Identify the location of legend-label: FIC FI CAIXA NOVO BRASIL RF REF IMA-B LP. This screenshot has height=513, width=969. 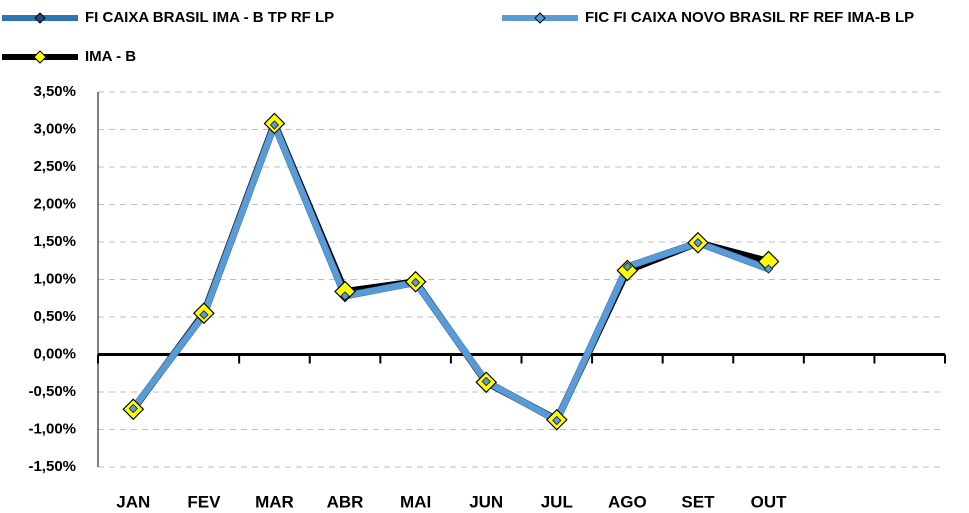
(749, 17).